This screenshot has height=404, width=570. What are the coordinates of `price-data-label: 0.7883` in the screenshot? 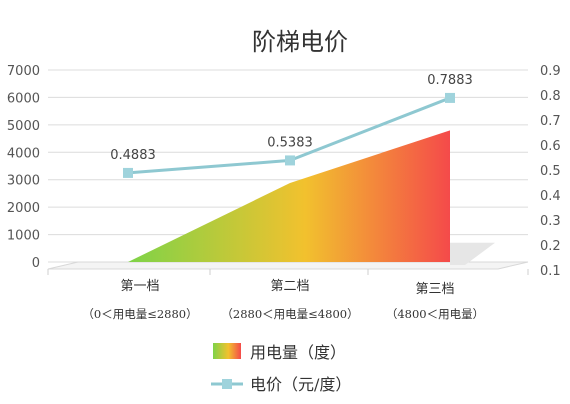 It's located at (450, 80).